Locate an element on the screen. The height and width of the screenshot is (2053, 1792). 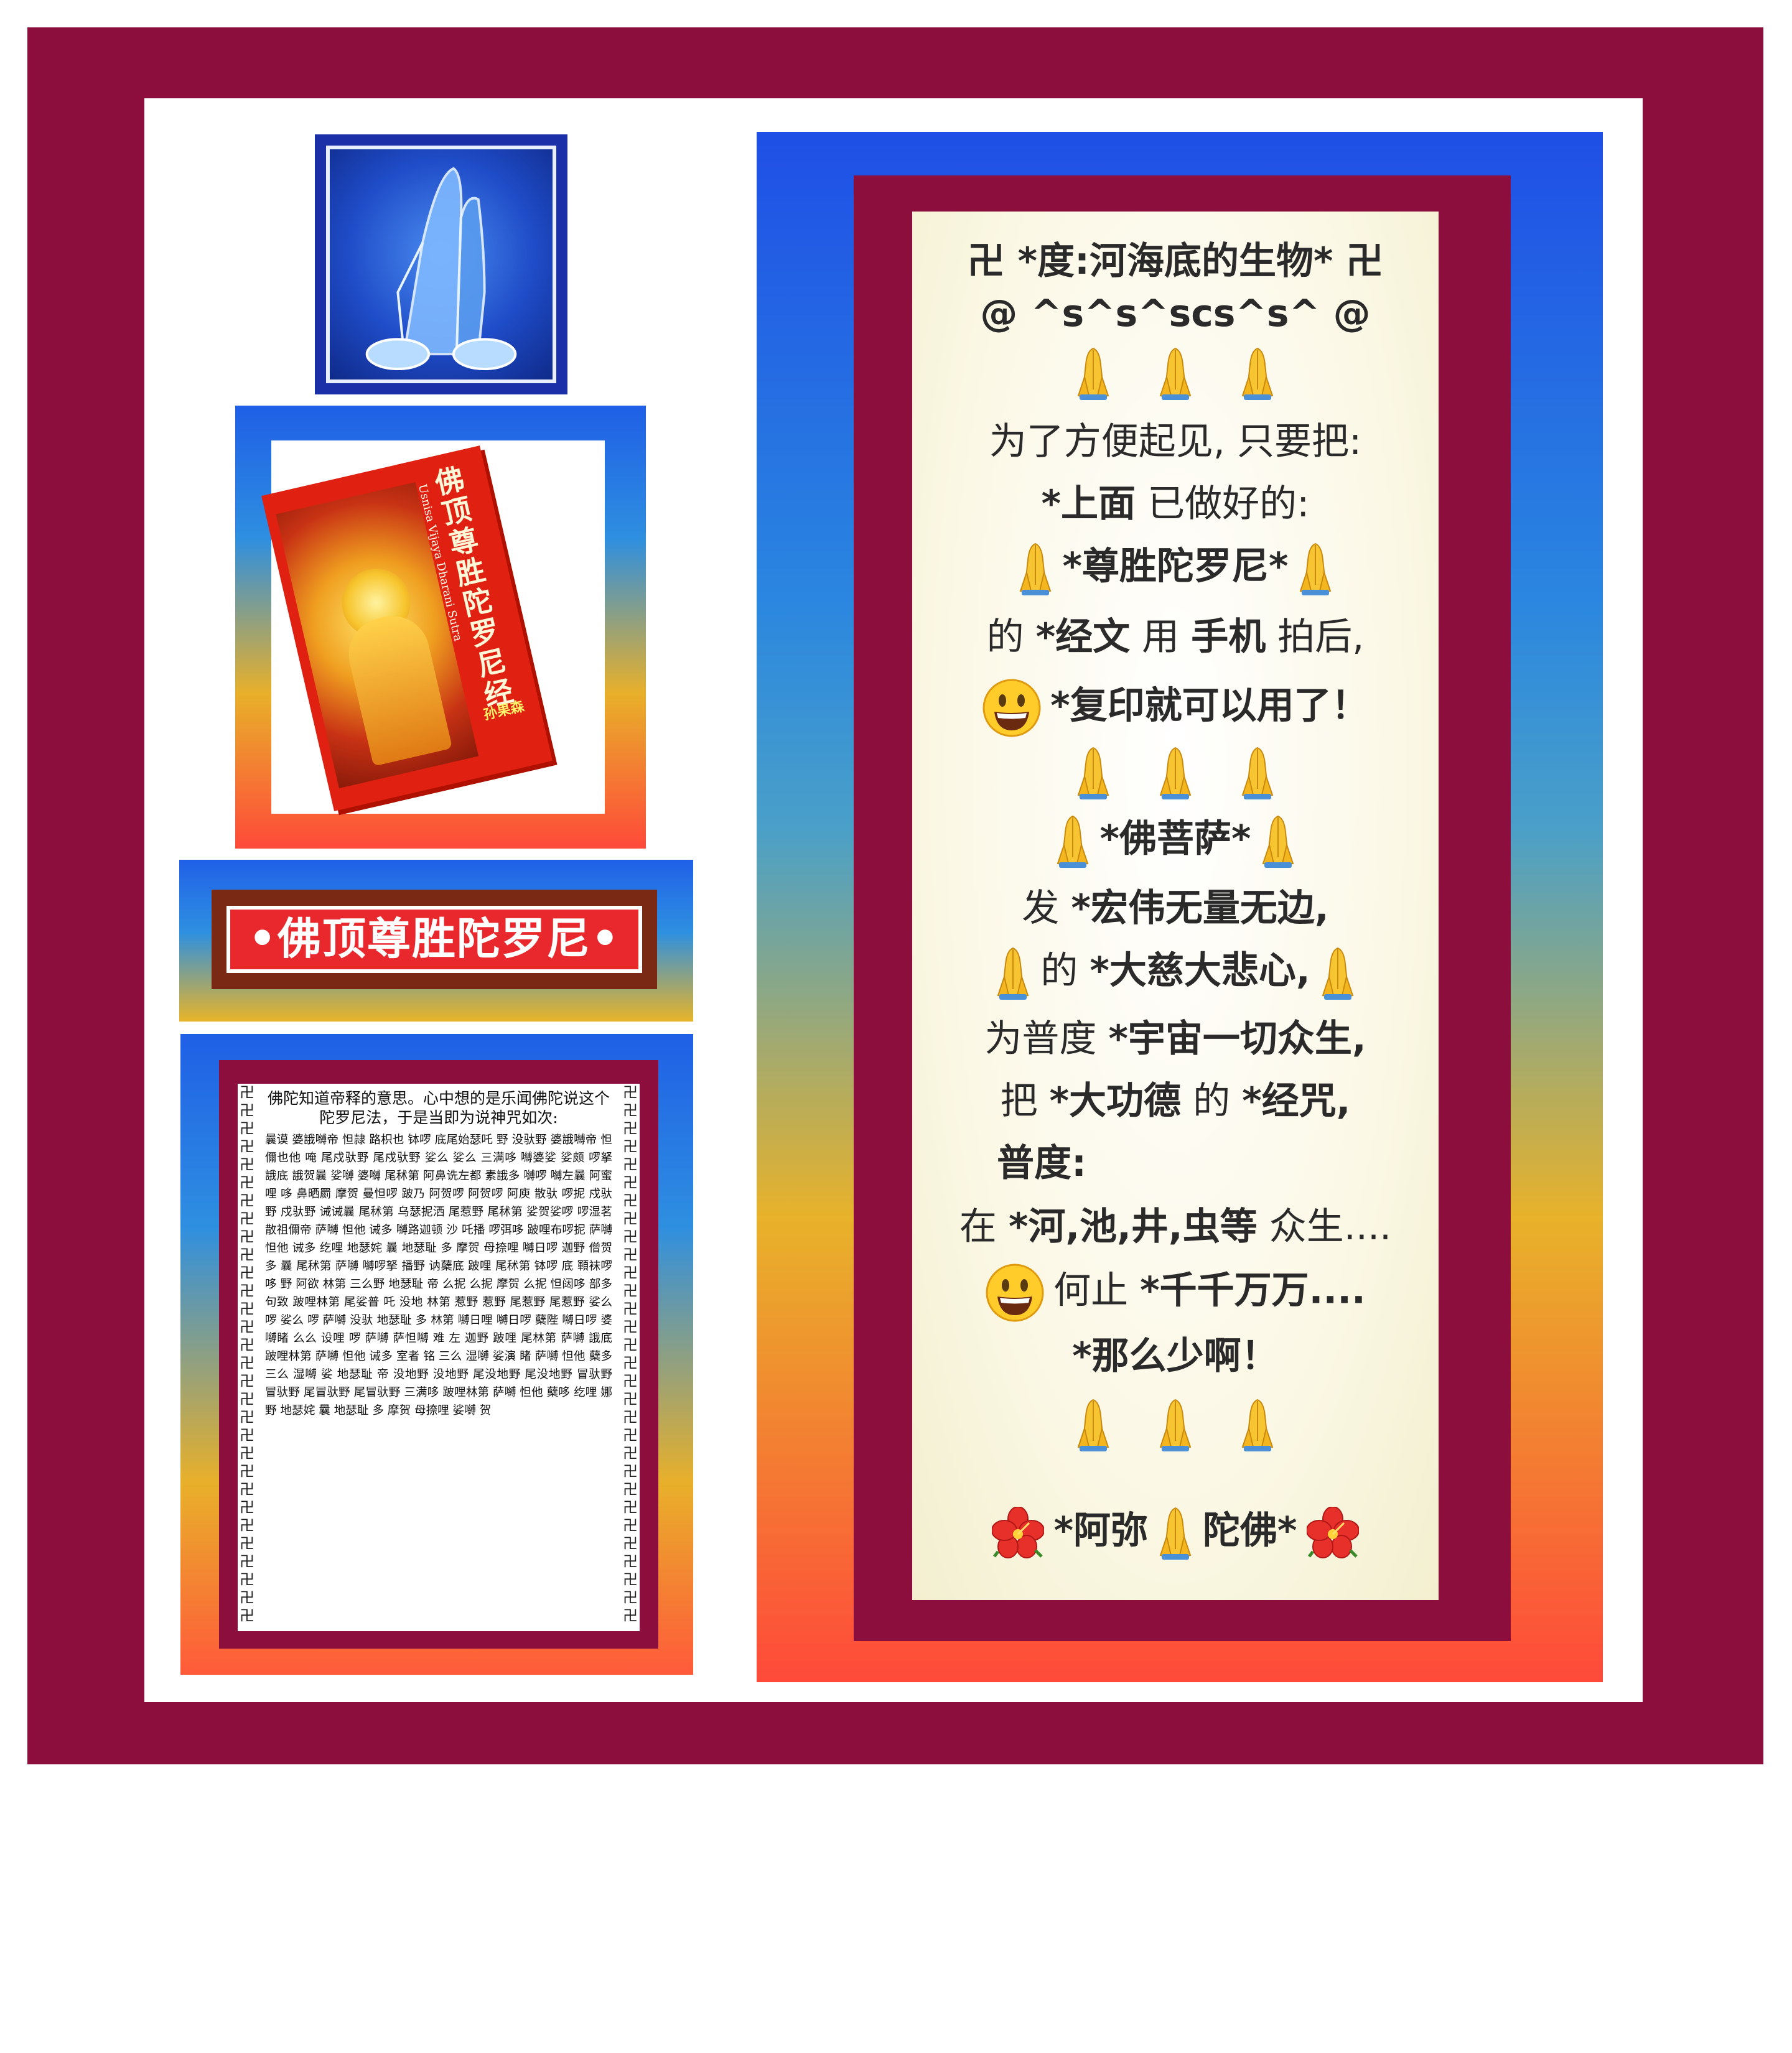
message-line: 的 *经文 用 手机 拍后, is located at coordinates (1175, 637).